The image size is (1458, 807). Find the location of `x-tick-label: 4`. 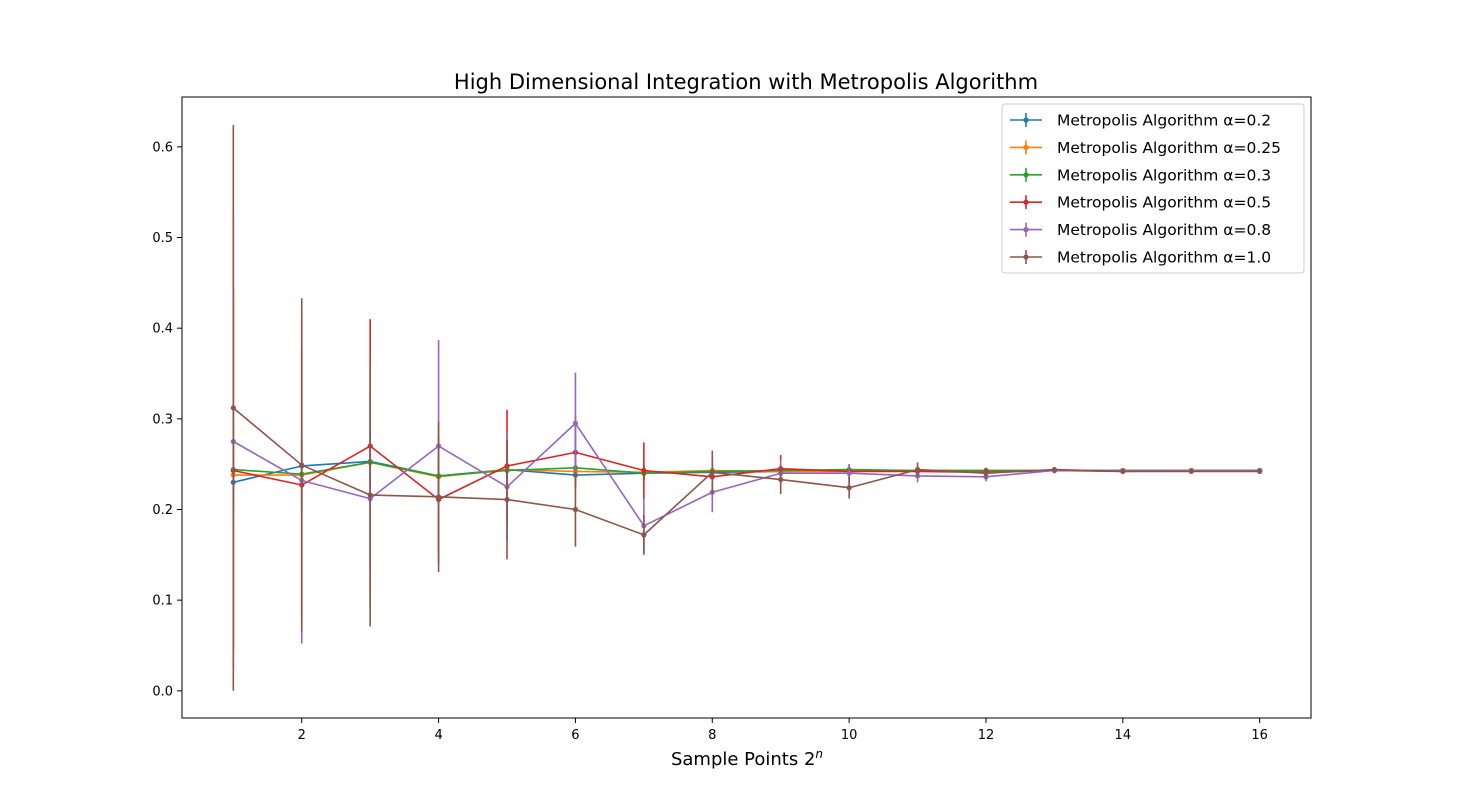

x-tick-label: 4 is located at coordinates (438, 735).